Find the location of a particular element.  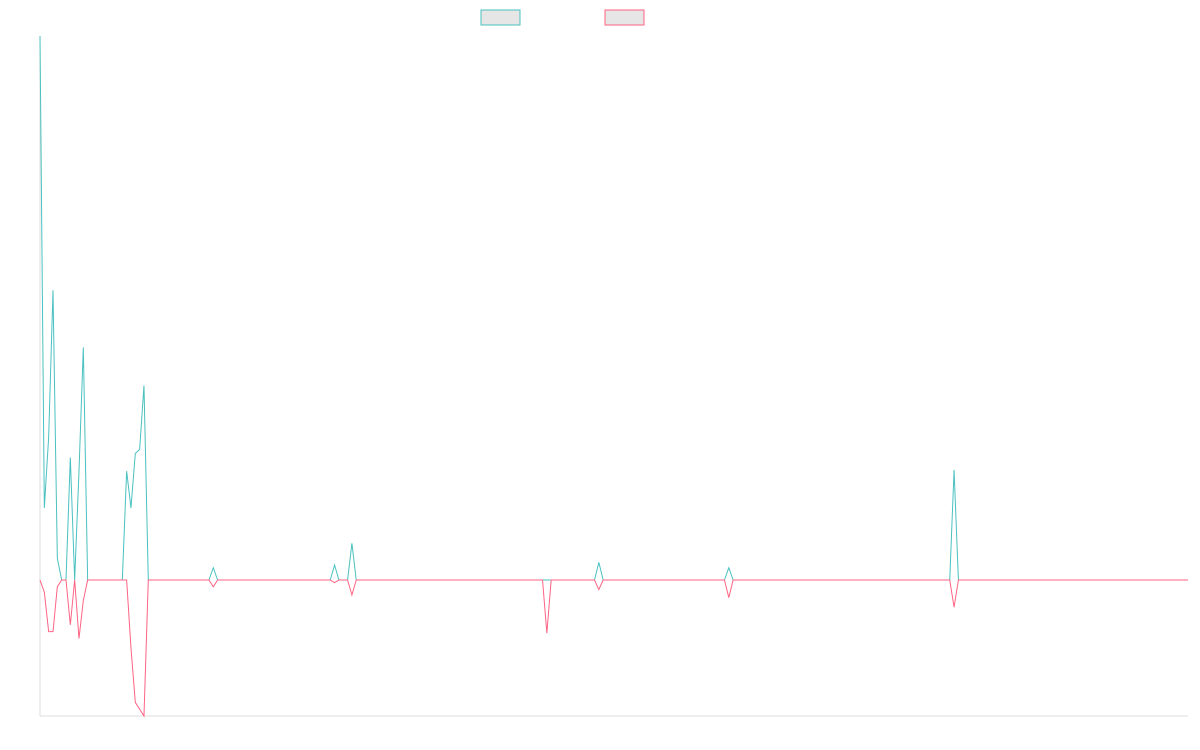

legend is located at coordinates (562, 17).